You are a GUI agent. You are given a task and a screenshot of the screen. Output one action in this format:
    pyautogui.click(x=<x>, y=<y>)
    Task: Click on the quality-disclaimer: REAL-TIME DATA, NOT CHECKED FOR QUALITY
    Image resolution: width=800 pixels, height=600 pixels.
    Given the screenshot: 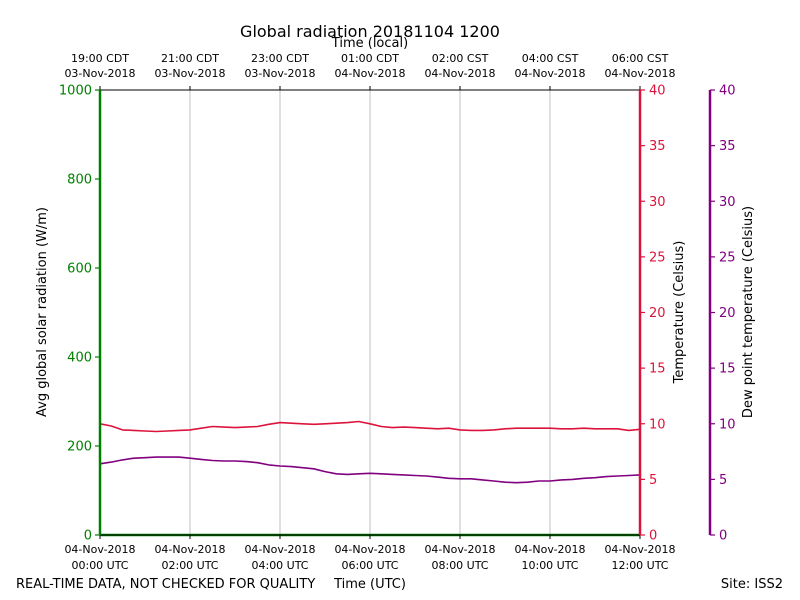 What is the action you would take?
    pyautogui.click(x=165, y=584)
    